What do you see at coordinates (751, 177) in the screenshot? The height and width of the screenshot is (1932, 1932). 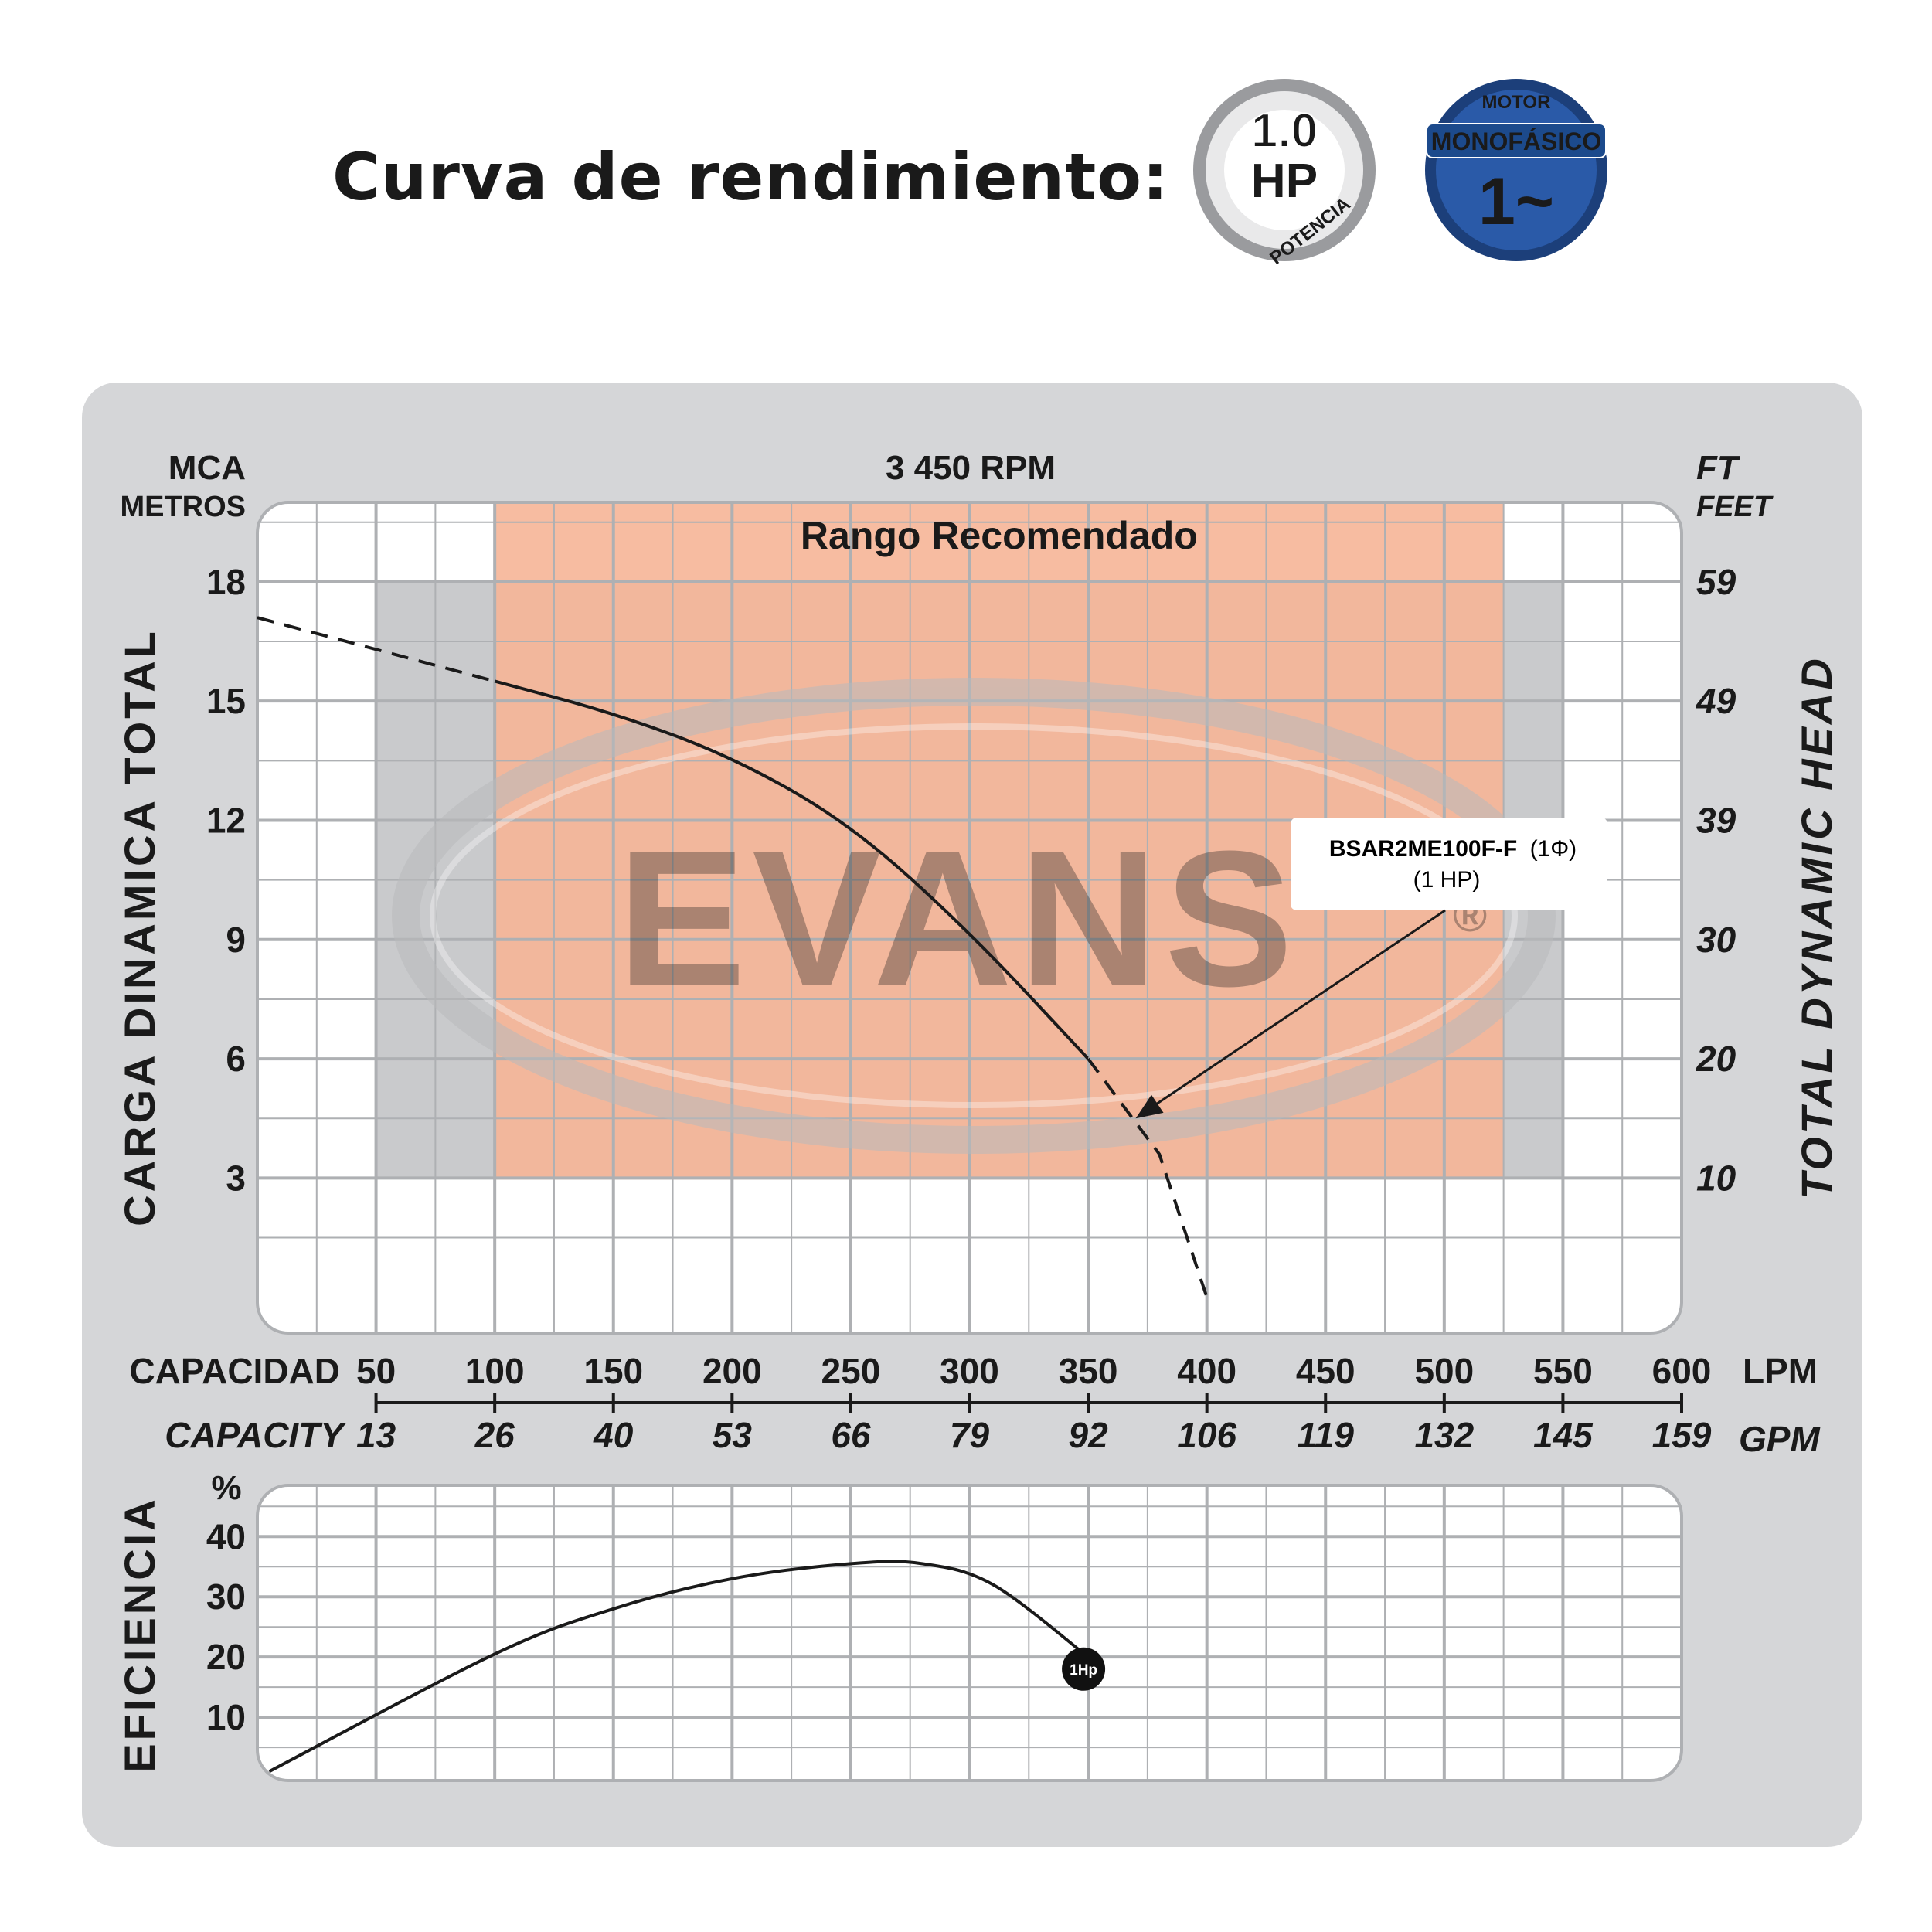 I see `page-title: Curva de rendimiento:` at bounding box center [751, 177].